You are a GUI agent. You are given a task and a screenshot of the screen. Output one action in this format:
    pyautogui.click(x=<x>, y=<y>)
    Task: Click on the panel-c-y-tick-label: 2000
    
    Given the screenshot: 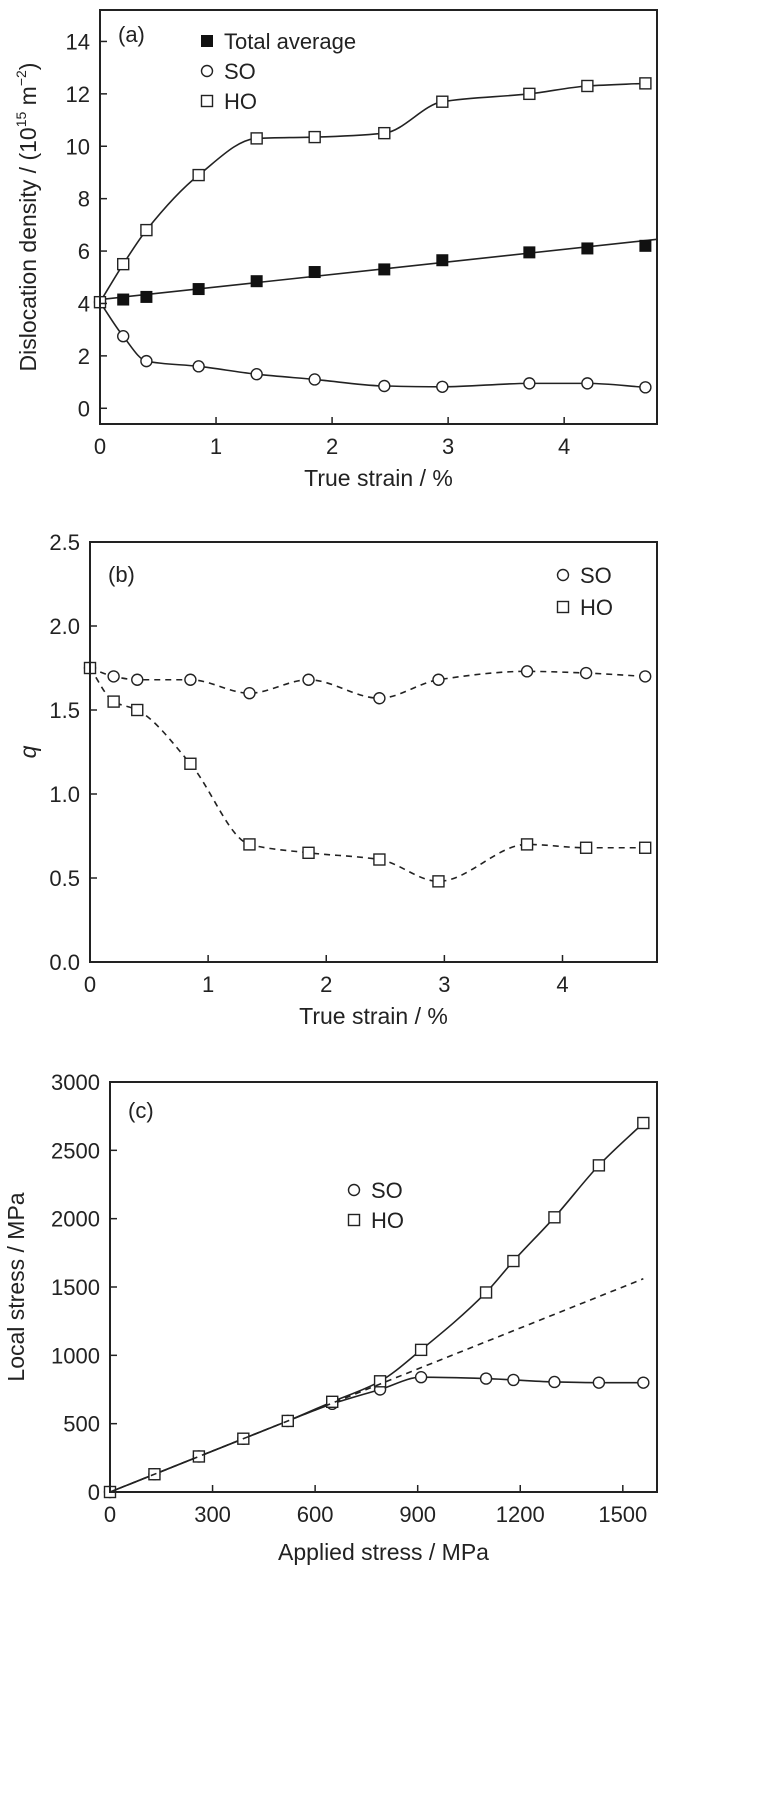 What is the action you would take?
    pyautogui.click(x=75, y=1219)
    